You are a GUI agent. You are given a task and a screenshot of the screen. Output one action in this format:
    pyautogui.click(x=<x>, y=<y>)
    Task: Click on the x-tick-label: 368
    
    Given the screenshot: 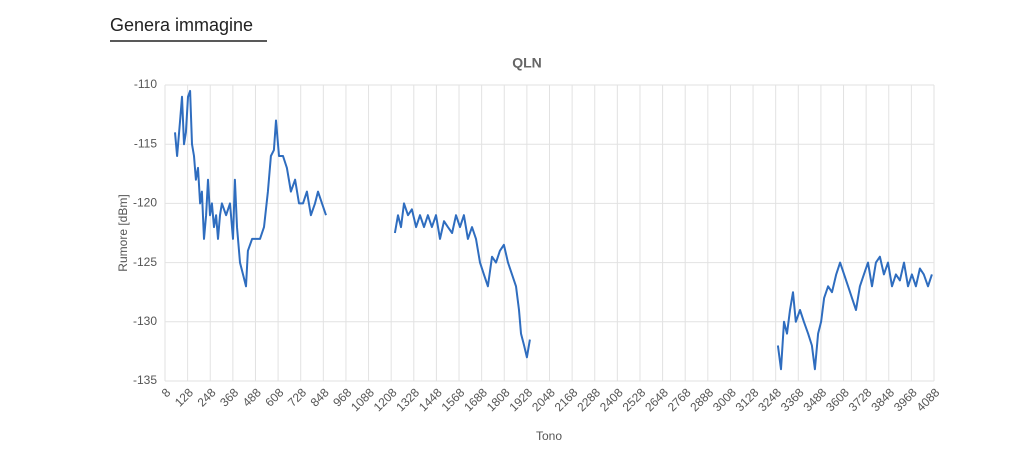 What is the action you would take?
    pyautogui.click(x=229, y=397)
    